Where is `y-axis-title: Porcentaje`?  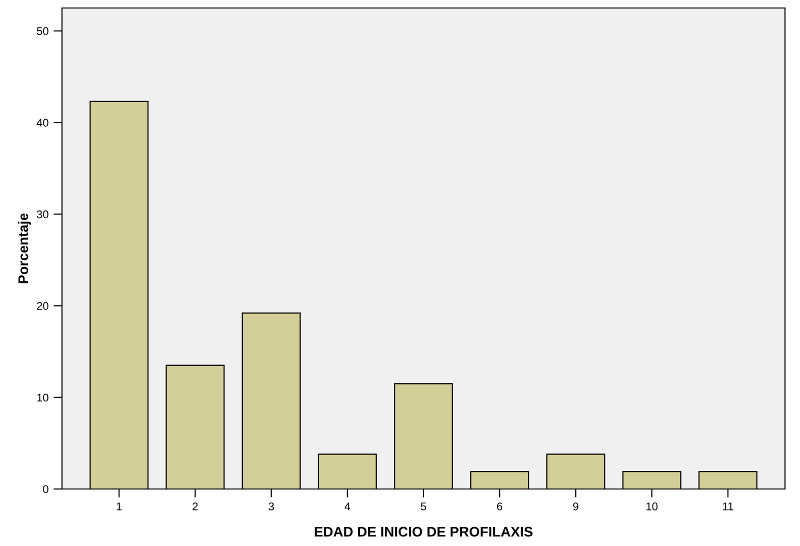
y-axis-title: Porcentaje is located at coordinates (24, 248).